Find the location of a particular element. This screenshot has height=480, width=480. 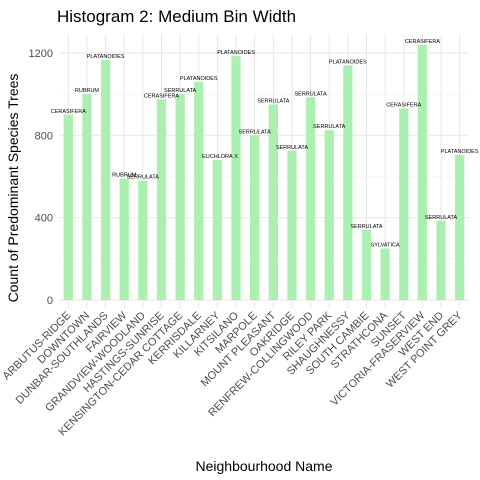

annotation-label: X is located at coordinates (236, 157).